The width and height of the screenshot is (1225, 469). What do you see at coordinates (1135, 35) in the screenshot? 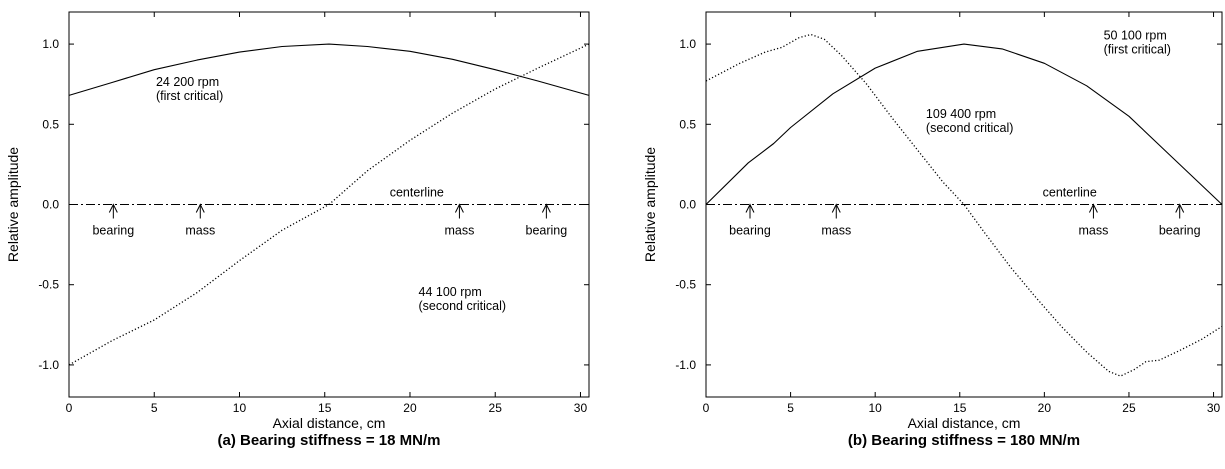
I see `series-label: 50 100 rpm` at bounding box center [1135, 35].